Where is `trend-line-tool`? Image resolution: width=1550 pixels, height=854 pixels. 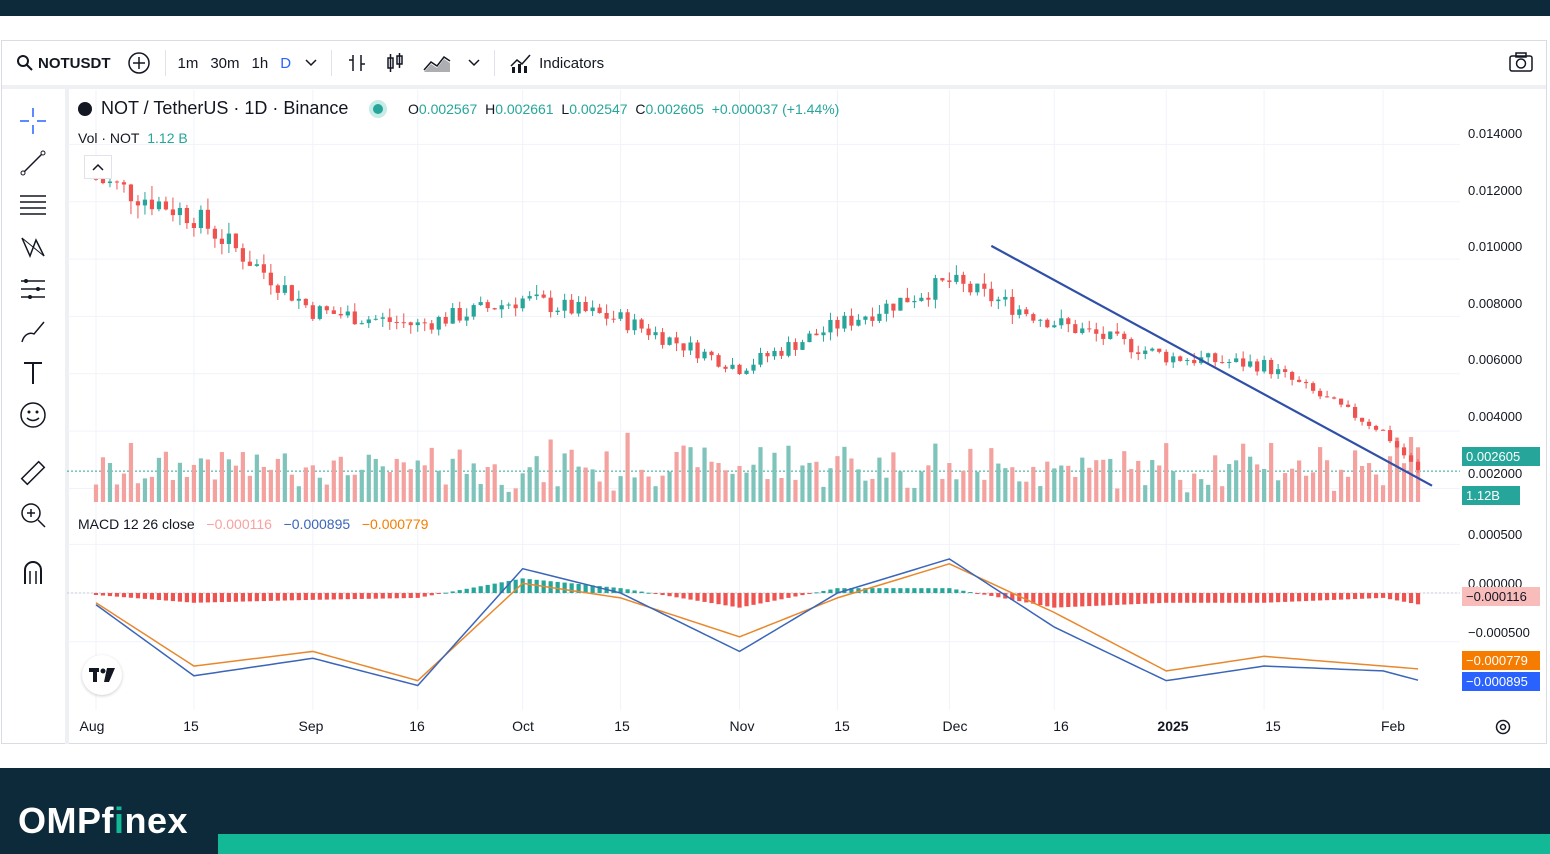
trend-line-tool is located at coordinates (33, 163).